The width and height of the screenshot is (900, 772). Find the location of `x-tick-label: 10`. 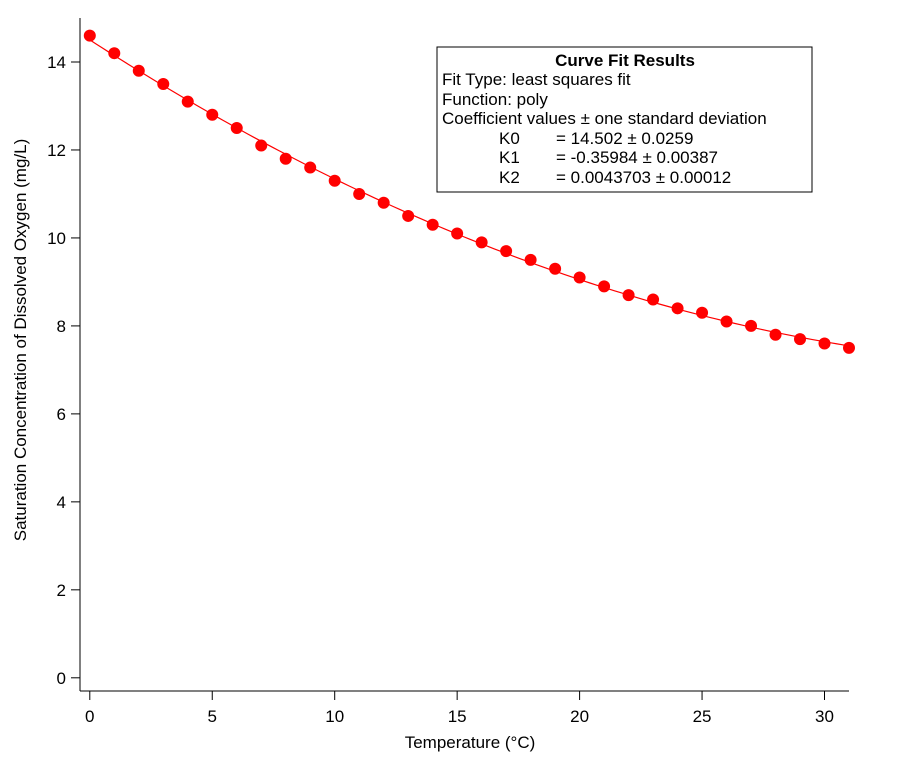

x-tick-label: 10 is located at coordinates (334, 716).